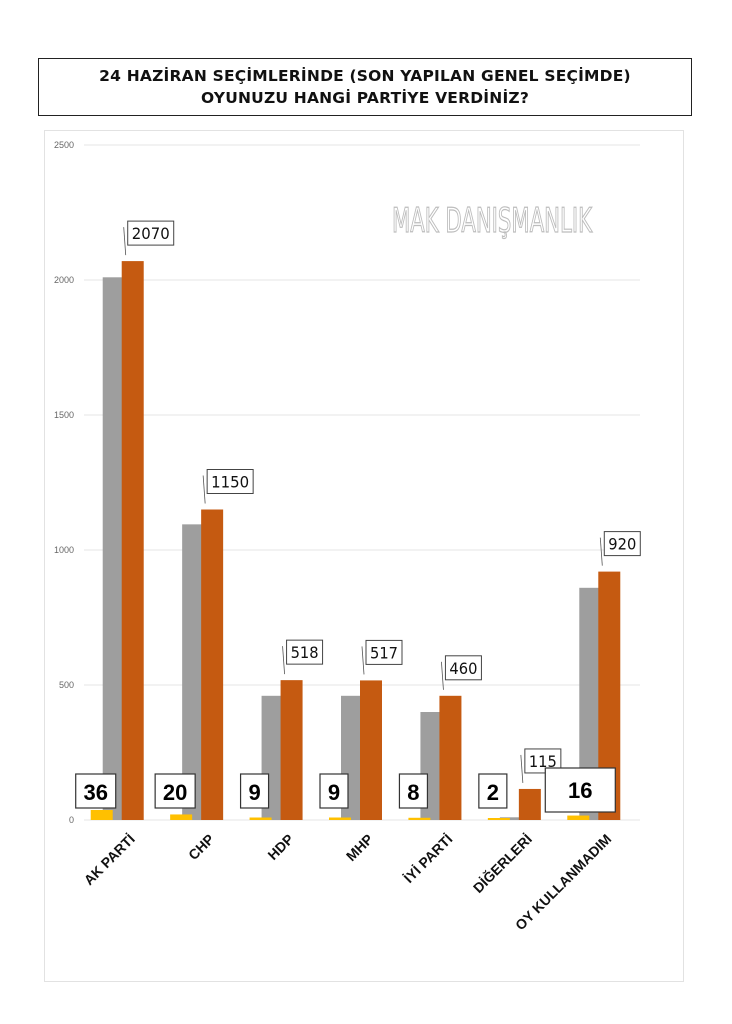  I want to click on value-label-yellow: 8, so click(413, 792).